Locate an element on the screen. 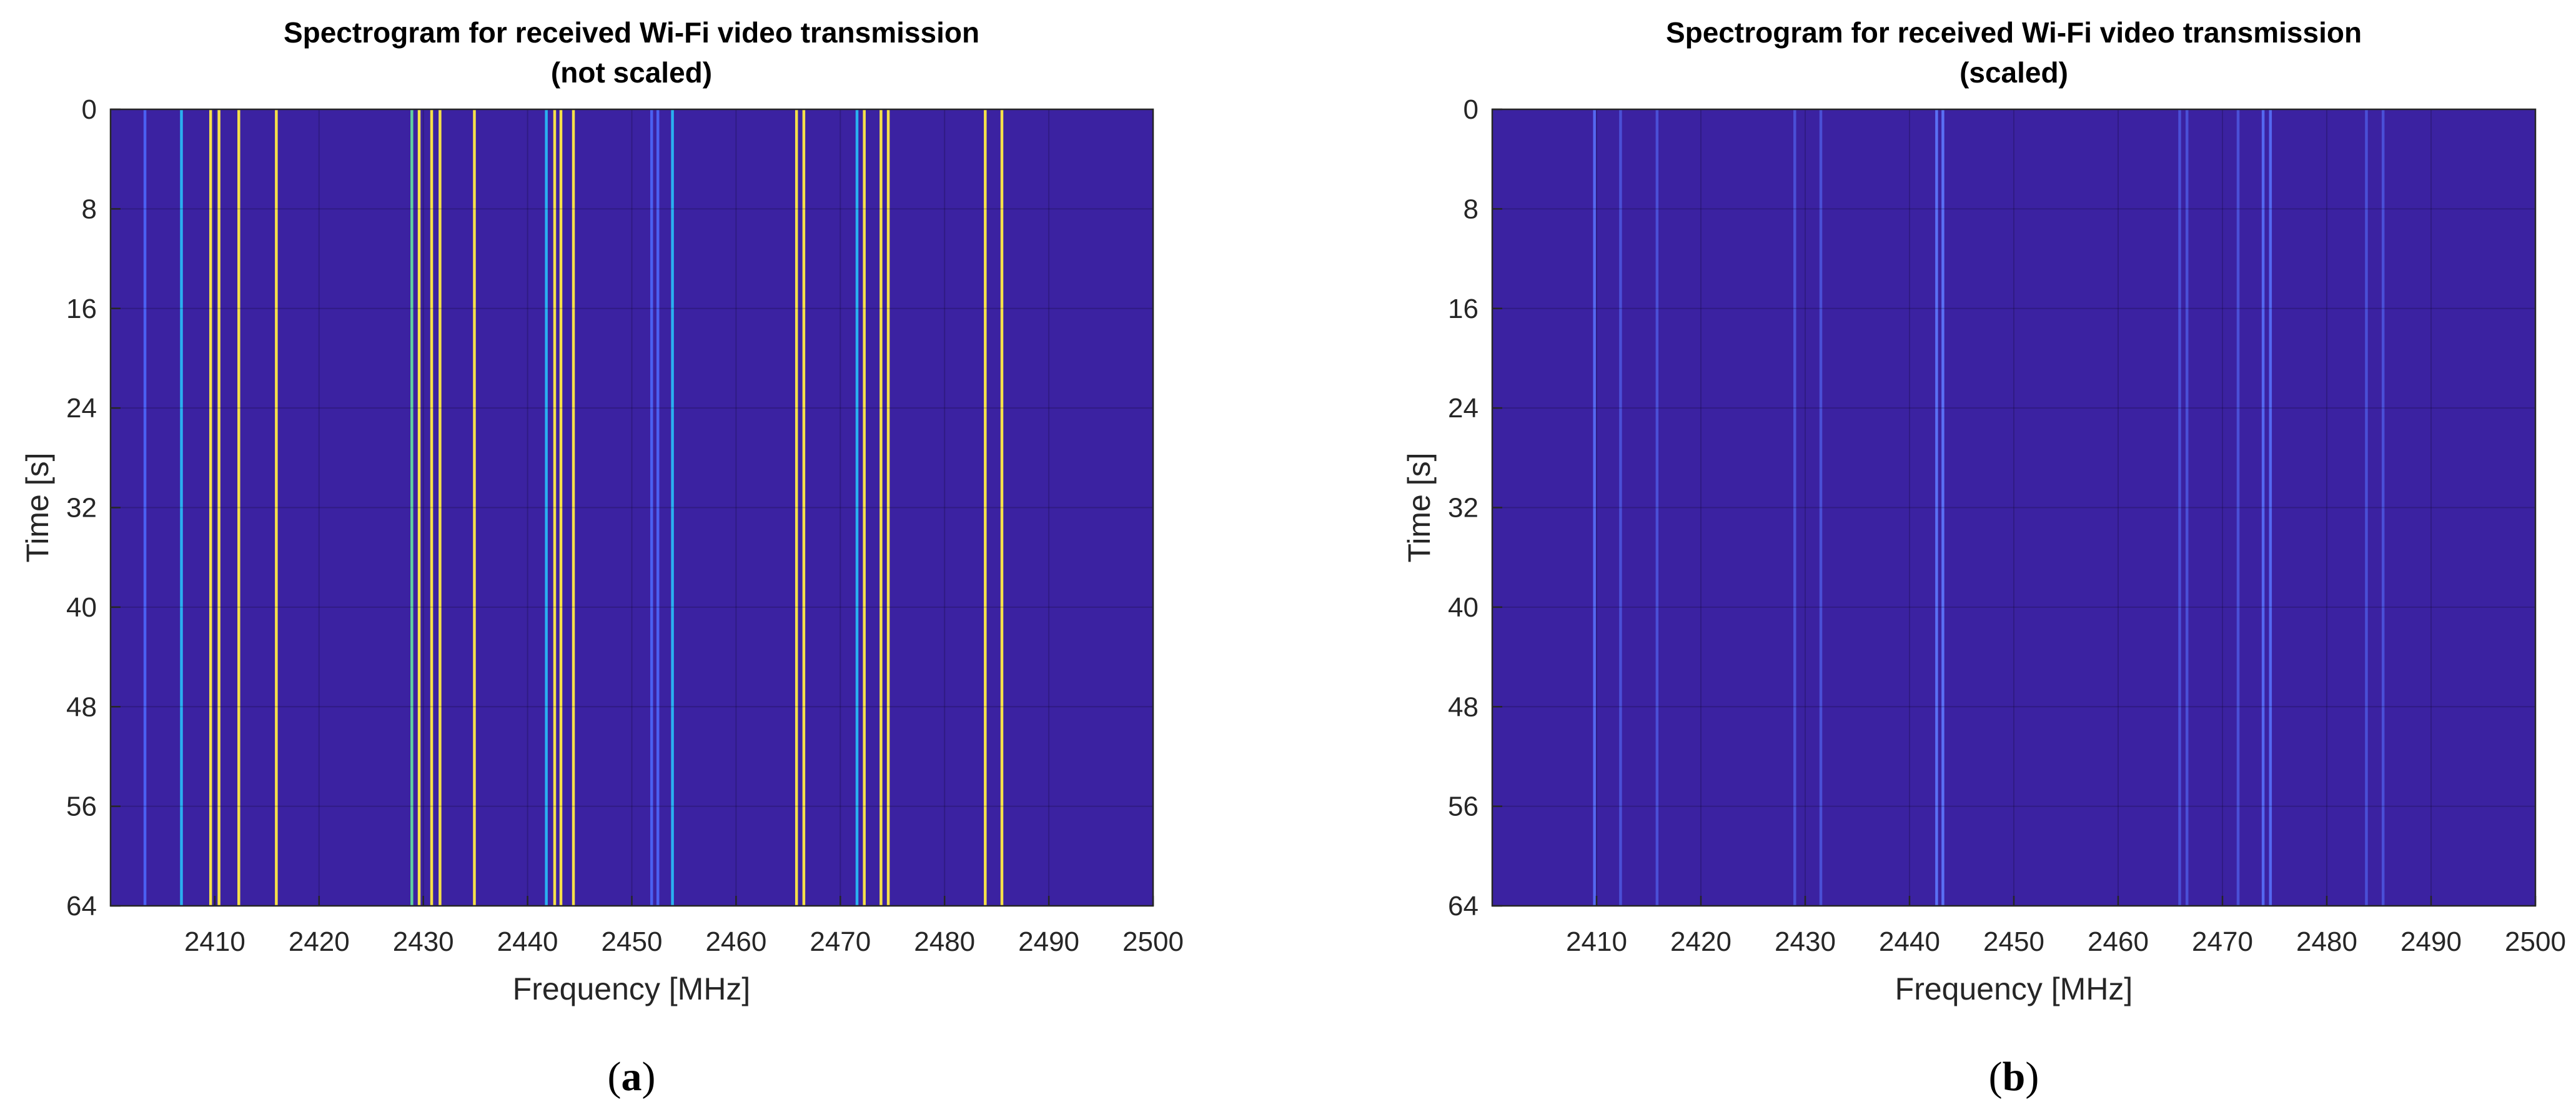 This screenshot has height=1107, width=2576. chart-subtitle: (scaled) is located at coordinates (2013, 72).